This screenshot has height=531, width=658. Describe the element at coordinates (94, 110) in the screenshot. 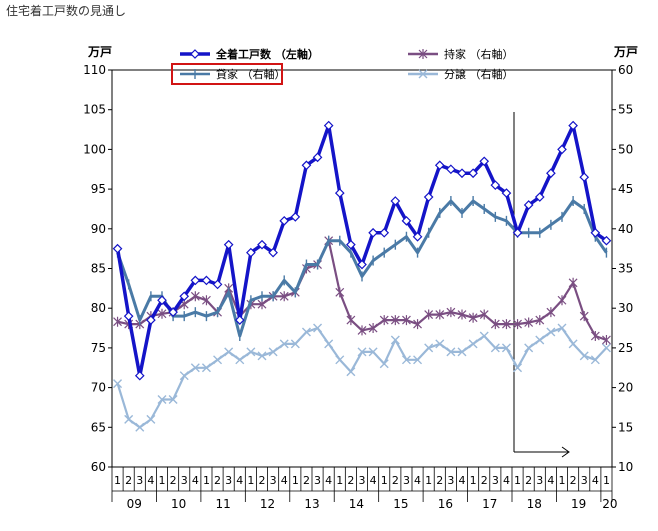

I see `left-tick-label: 105` at that location.